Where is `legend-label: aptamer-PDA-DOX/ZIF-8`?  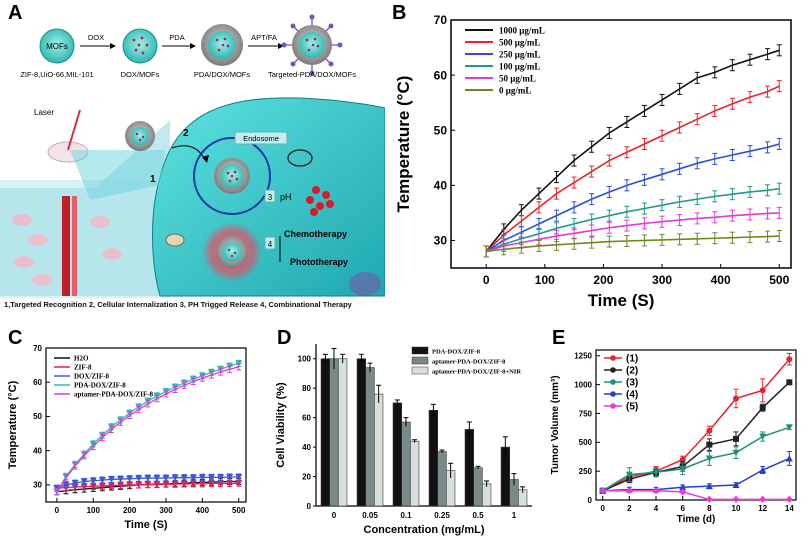 legend-label: aptamer-PDA-DOX/ZIF-8 is located at coordinates (114, 395).